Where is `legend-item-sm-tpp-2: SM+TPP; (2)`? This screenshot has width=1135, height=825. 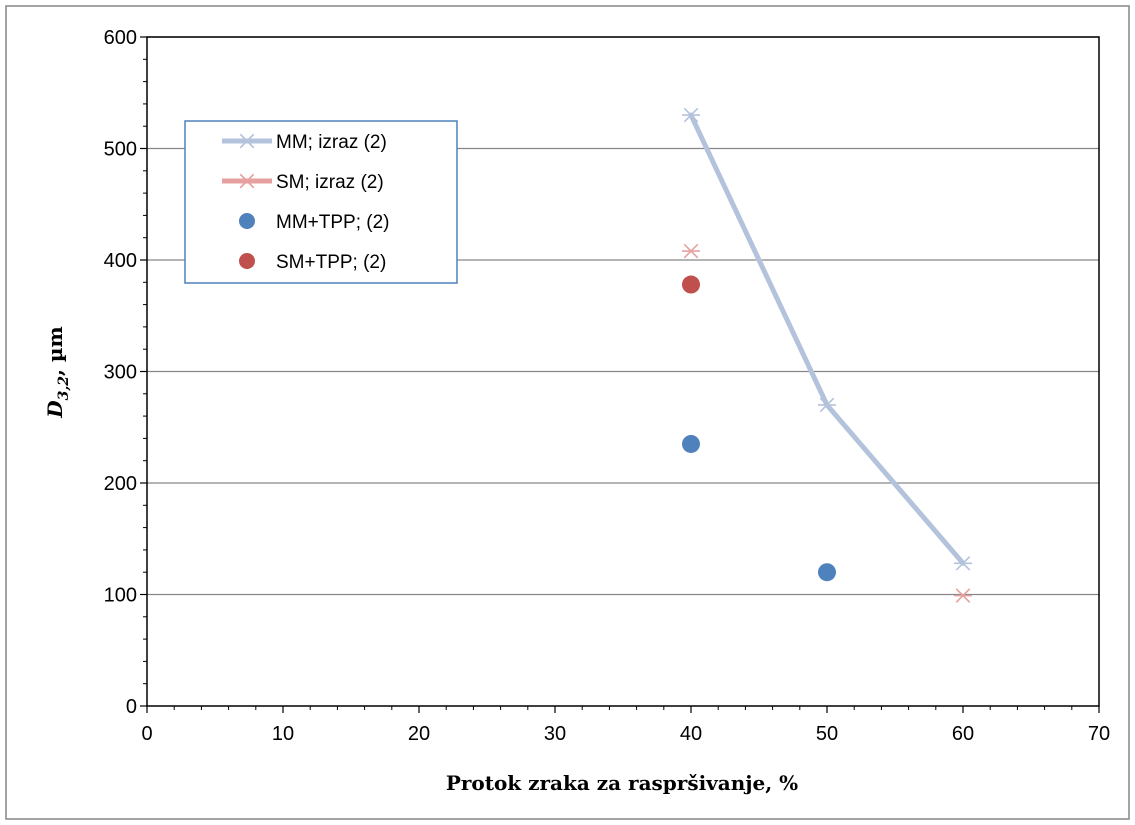 legend-item-sm-tpp-2: SM+TPP; (2) is located at coordinates (312, 262).